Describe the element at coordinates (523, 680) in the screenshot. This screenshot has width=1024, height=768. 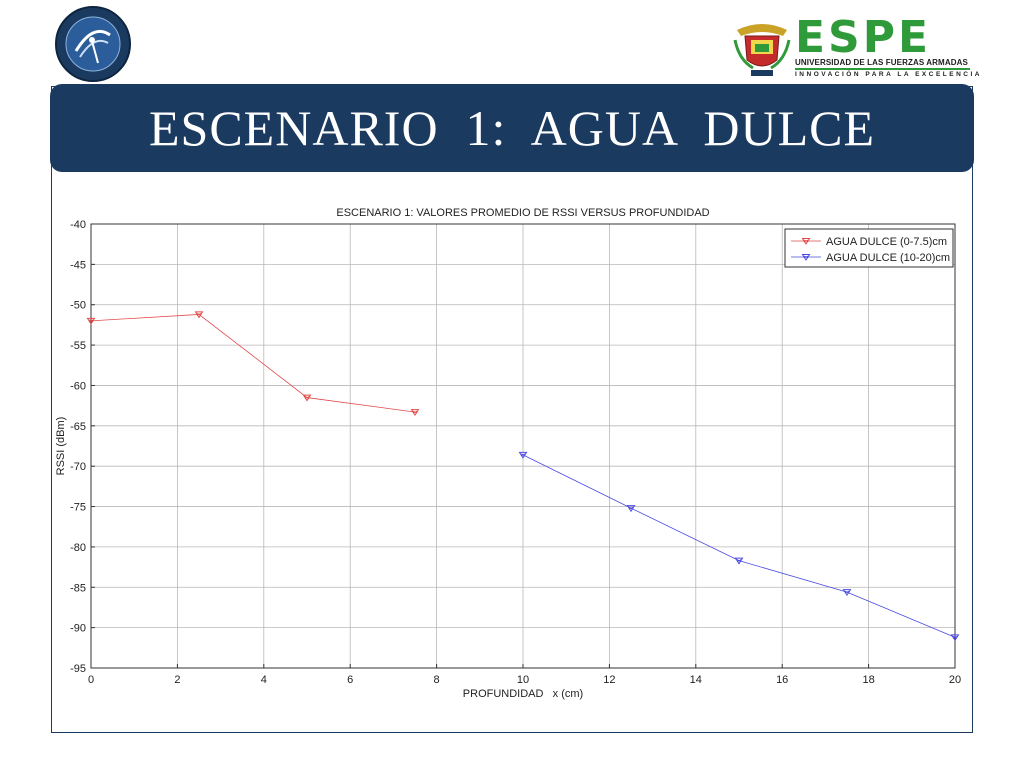
I see `x-tick-label: 10` at that location.